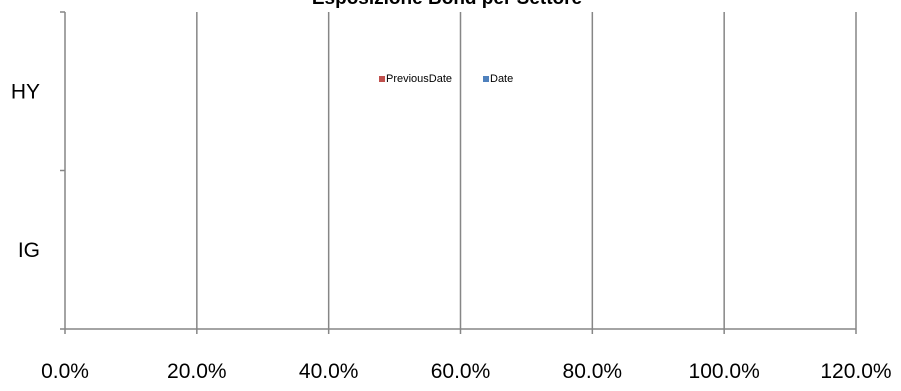 This screenshot has height=391, width=901. What do you see at coordinates (486, 79) in the screenshot?
I see `legend-swatch-date` at bounding box center [486, 79].